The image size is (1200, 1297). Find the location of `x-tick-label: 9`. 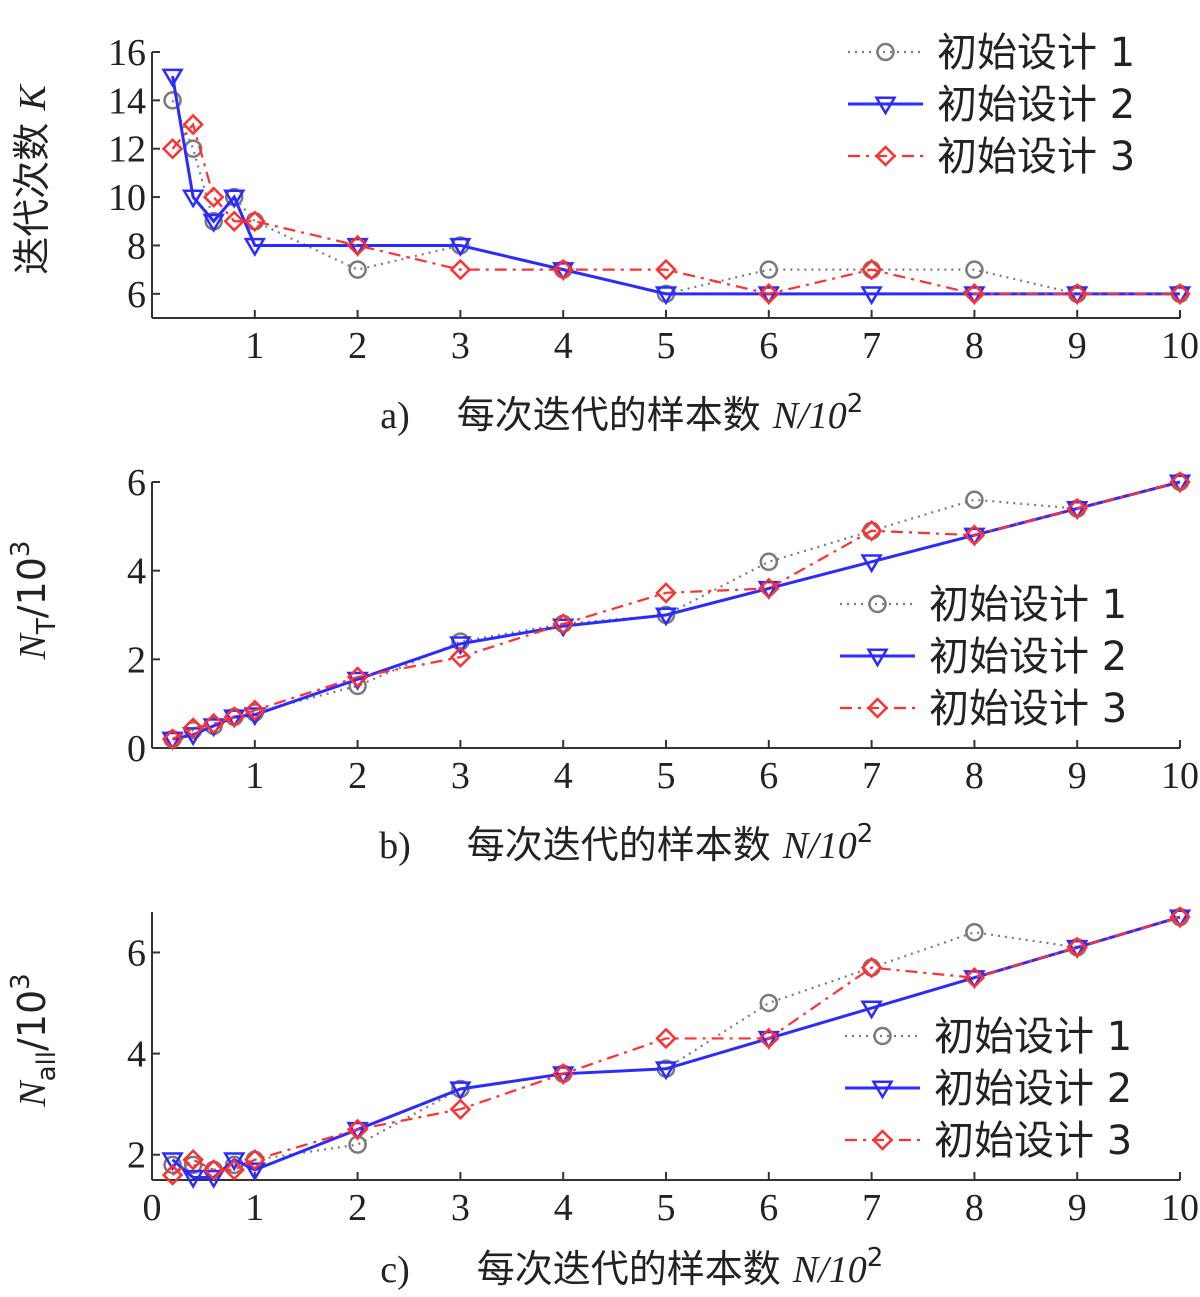

x-tick-label: 9 is located at coordinates (1077, 346).